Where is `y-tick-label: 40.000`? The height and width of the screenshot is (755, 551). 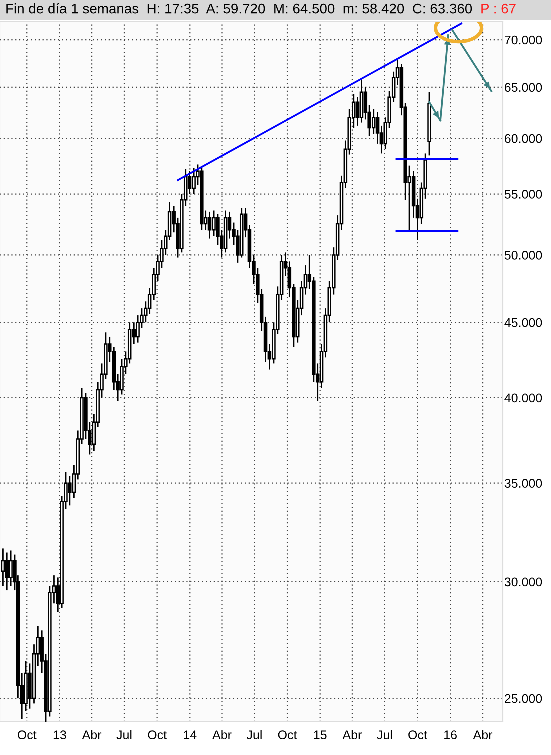
y-tick-label: 40.000 is located at coordinates (523, 398).